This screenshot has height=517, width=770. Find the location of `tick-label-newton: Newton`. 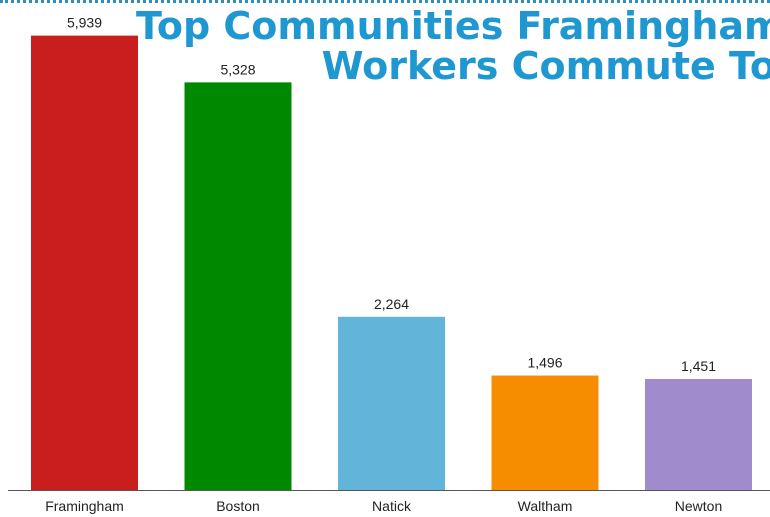

tick-label-newton: Newton is located at coordinates (698, 506).